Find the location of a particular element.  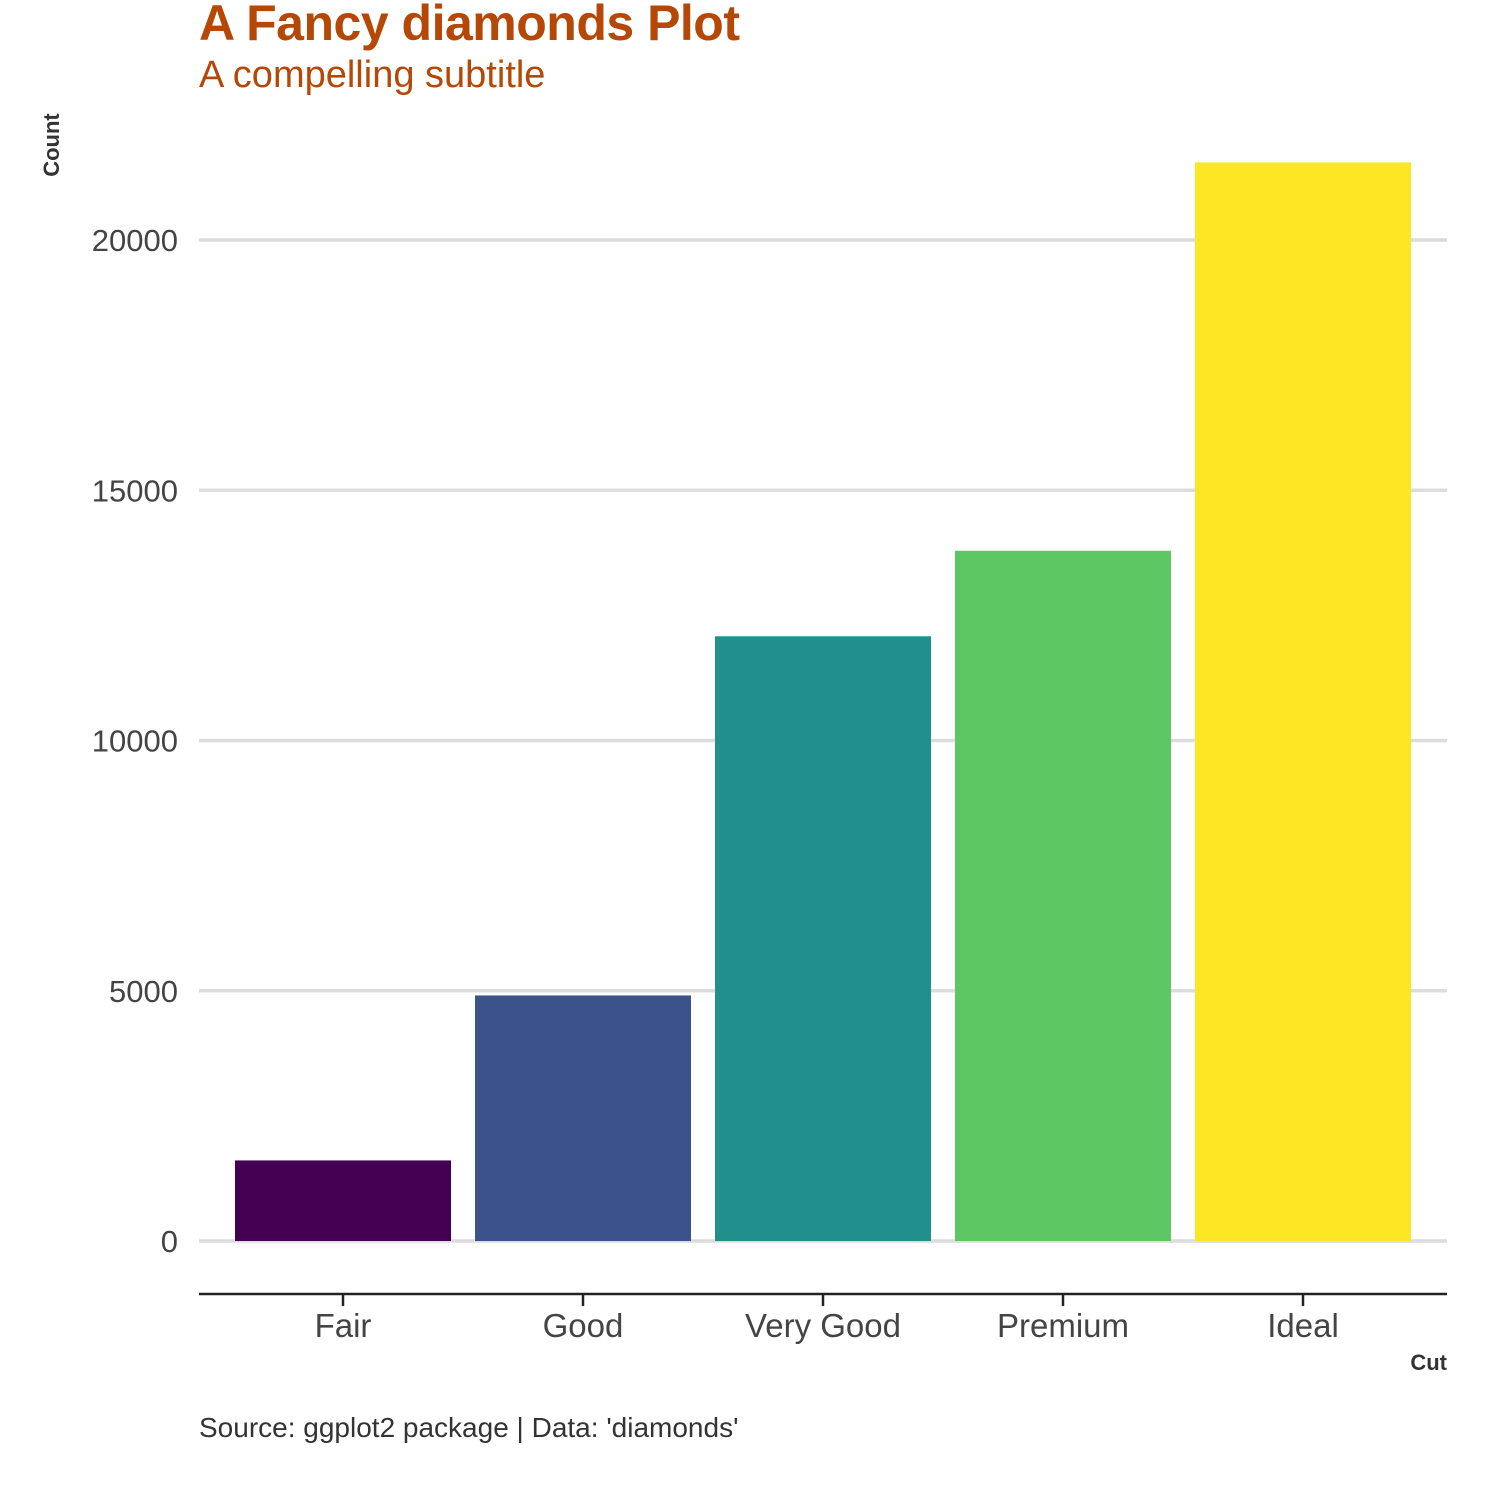

y-tick-label: 10000 is located at coordinates (135, 741).